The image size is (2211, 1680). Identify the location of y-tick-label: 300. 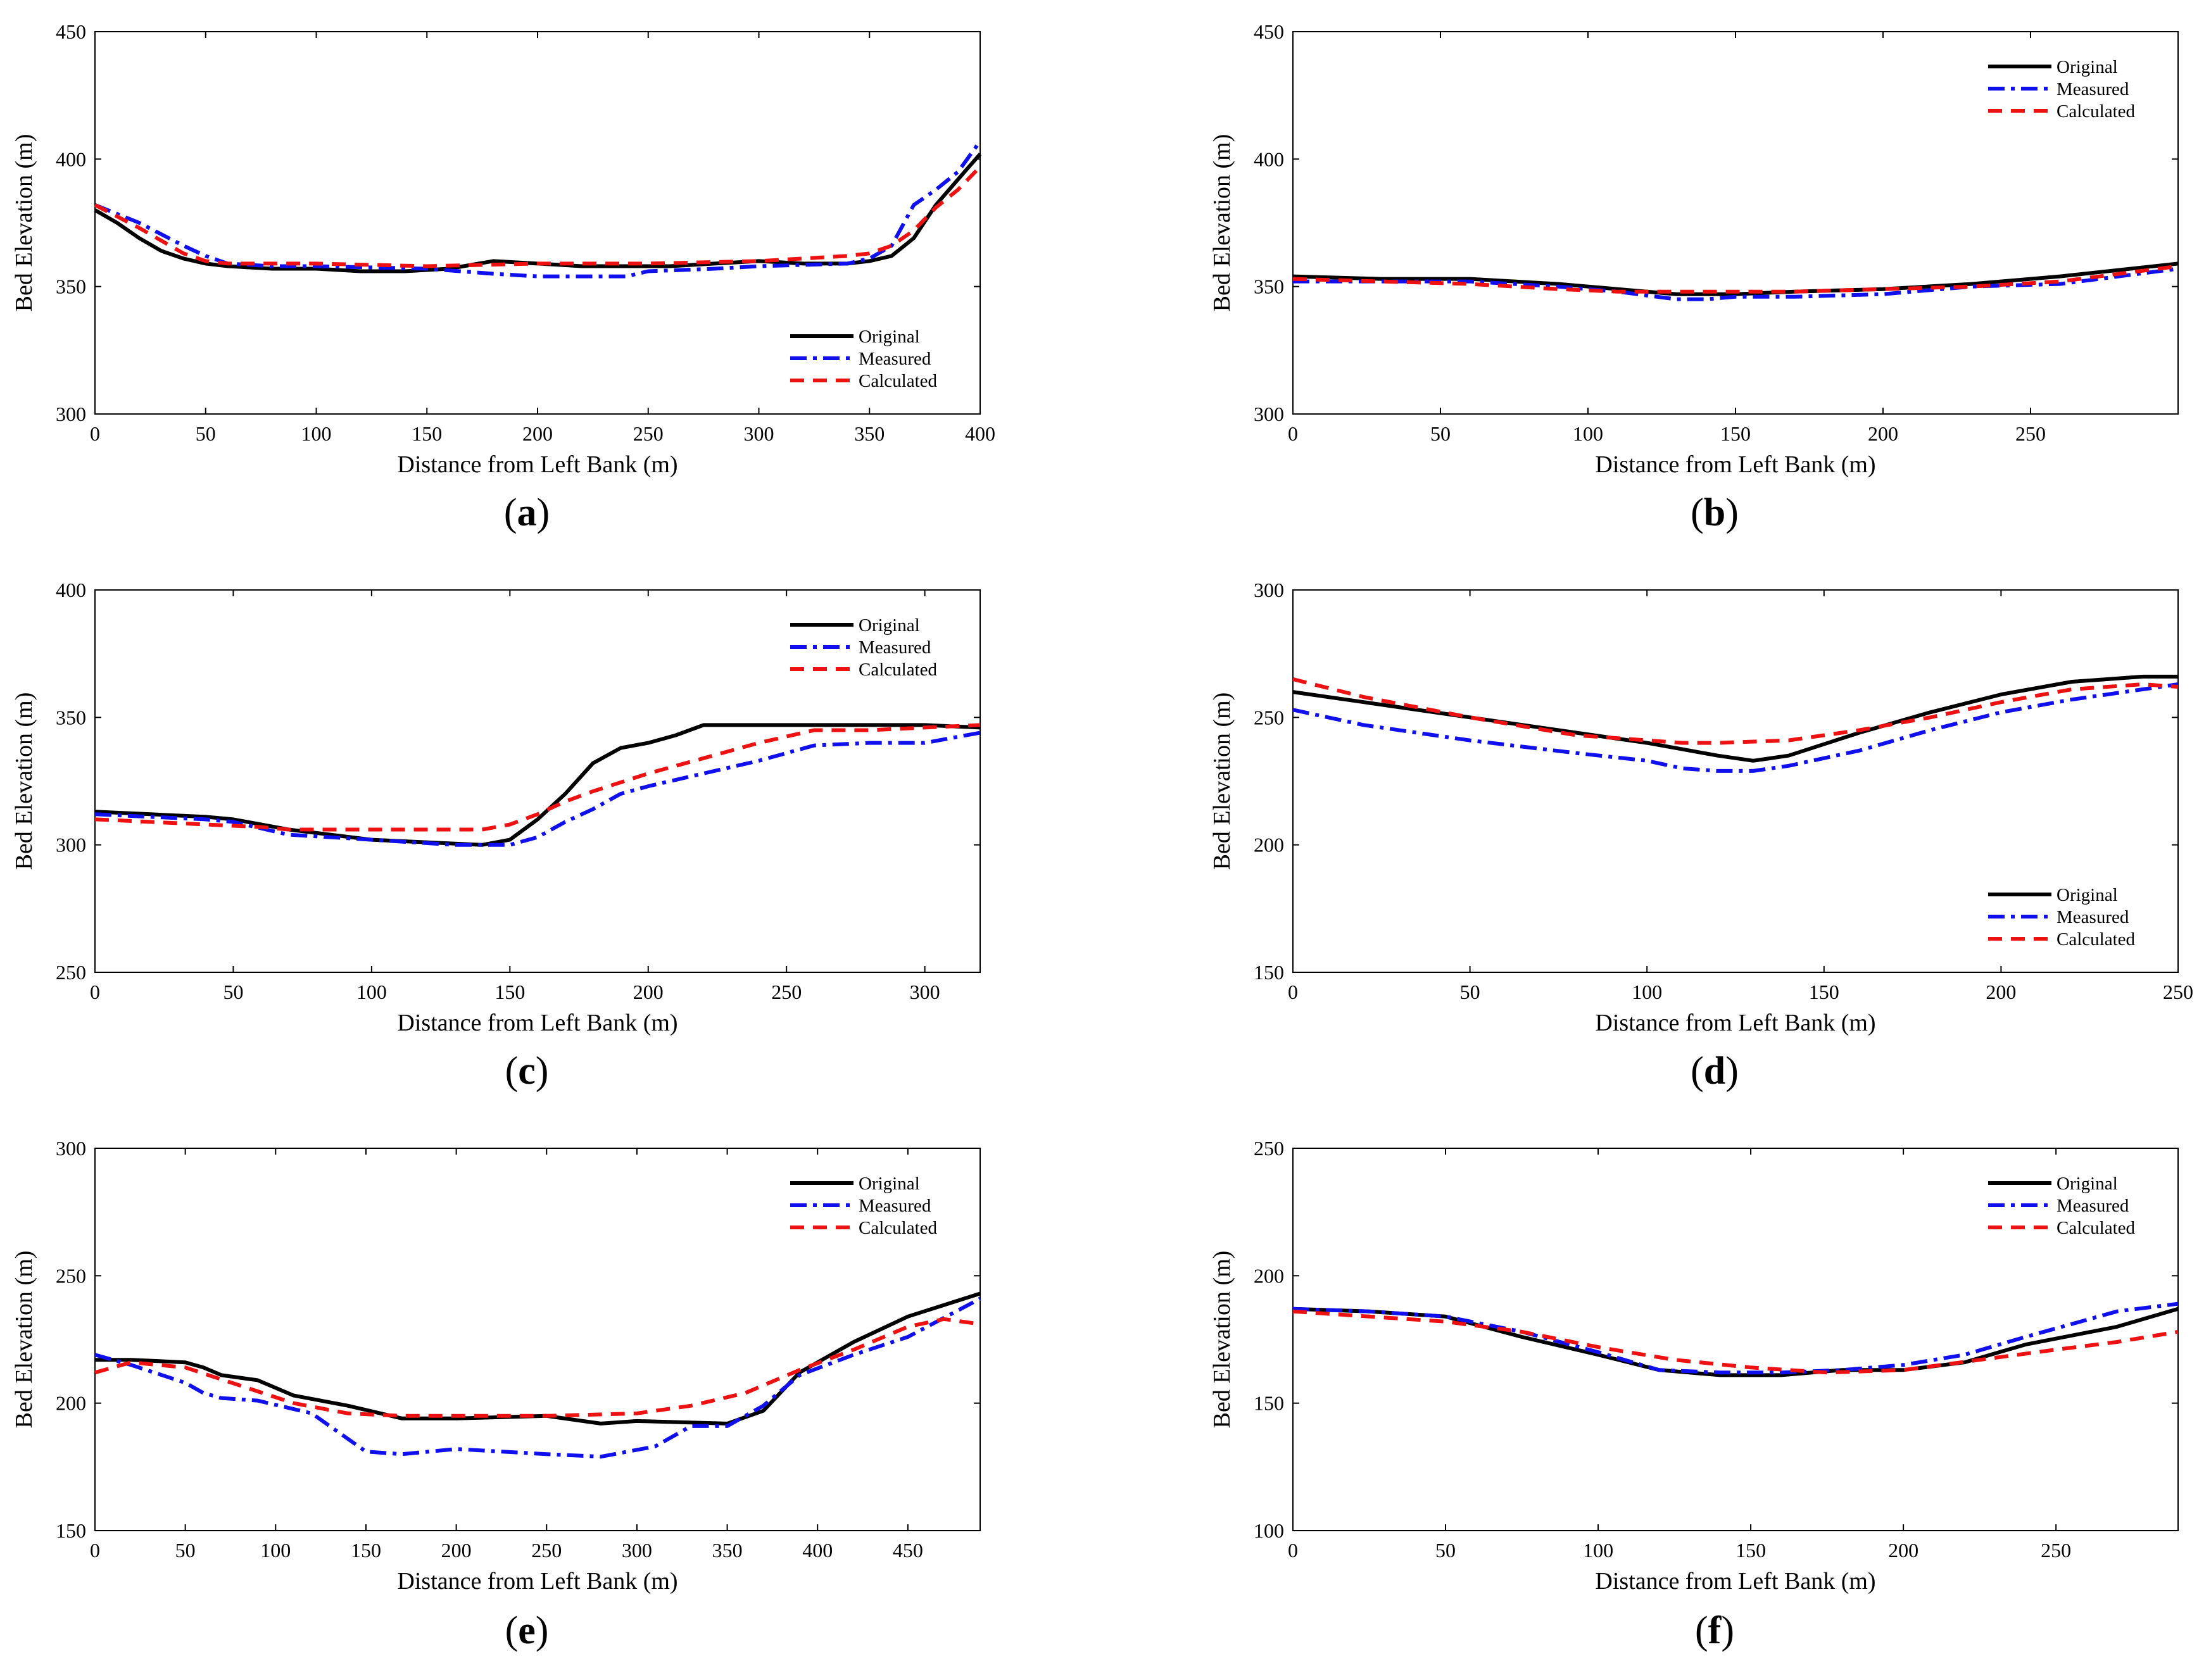
(71, 1148).